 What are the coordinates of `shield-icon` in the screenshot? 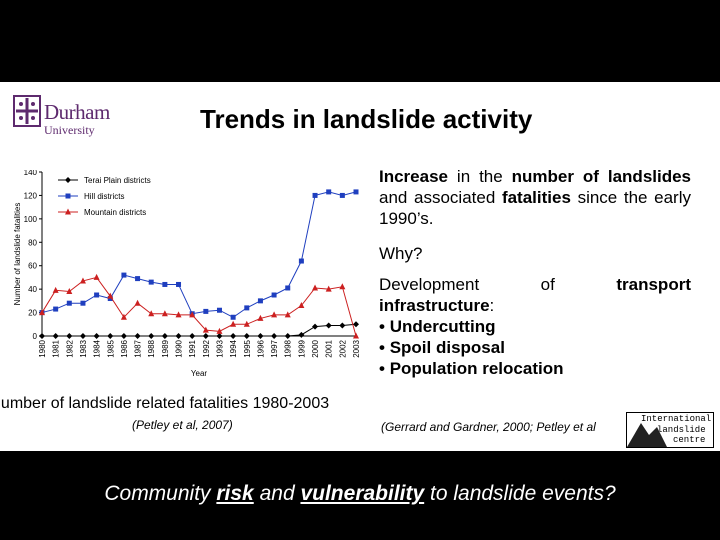 It's located at (27, 111).